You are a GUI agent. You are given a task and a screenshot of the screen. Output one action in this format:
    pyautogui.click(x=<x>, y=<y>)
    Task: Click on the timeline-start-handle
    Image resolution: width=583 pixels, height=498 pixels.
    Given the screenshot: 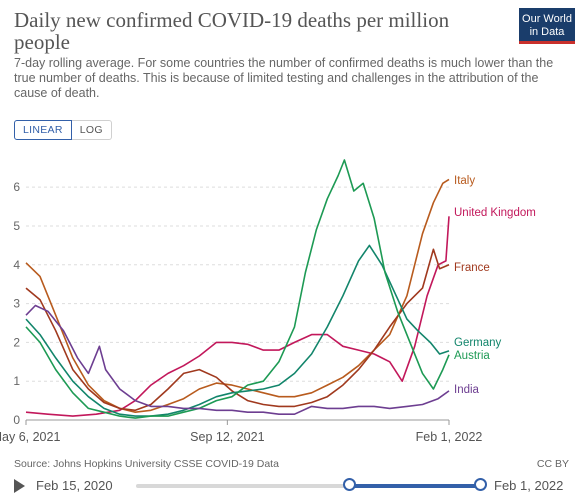 What is the action you would take?
    pyautogui.click(x=349, y=484)
    